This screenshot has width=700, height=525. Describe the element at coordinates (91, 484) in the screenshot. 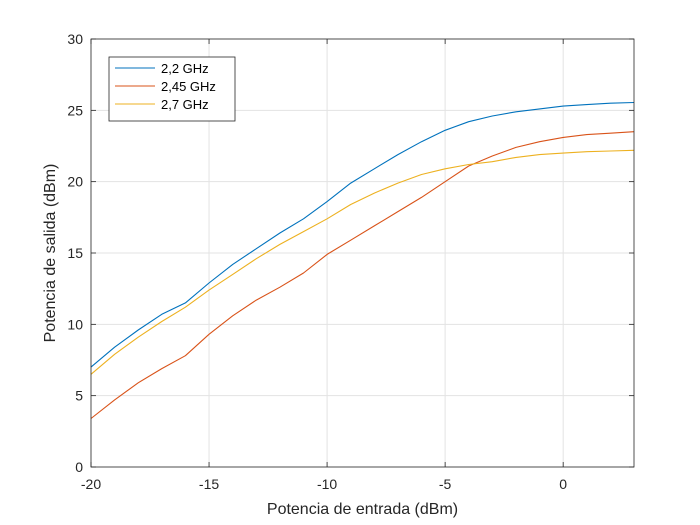

I see `x-tick-label: -20` at that location.